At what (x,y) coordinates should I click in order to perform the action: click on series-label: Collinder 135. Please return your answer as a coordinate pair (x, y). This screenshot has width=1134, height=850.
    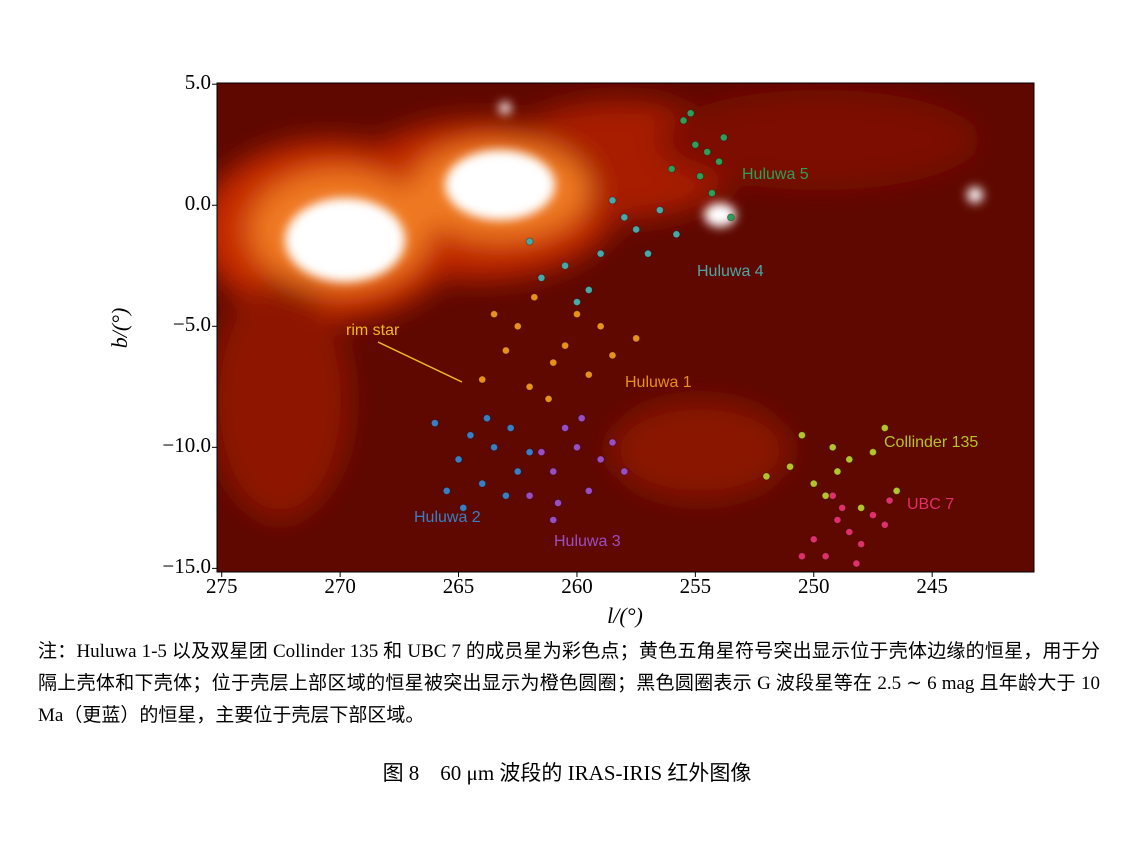
    Looking at the image, I should click on (931, 442).